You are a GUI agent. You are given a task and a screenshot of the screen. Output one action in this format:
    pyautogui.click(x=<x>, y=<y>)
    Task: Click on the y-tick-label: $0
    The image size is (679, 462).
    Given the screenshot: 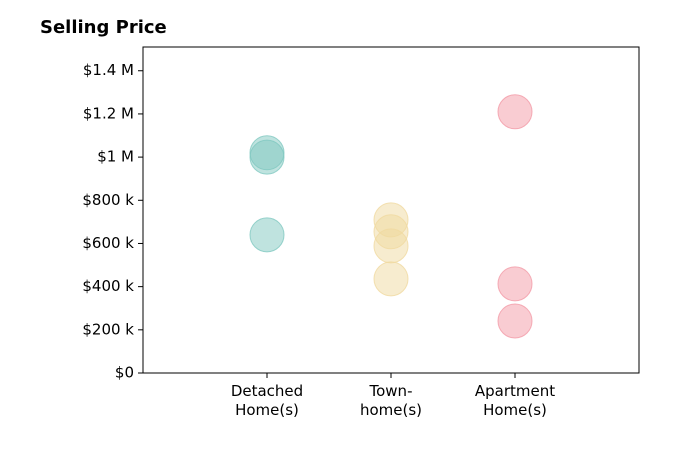 What is the action you would take?
    pyautogui.click(x=124, y=373)
    